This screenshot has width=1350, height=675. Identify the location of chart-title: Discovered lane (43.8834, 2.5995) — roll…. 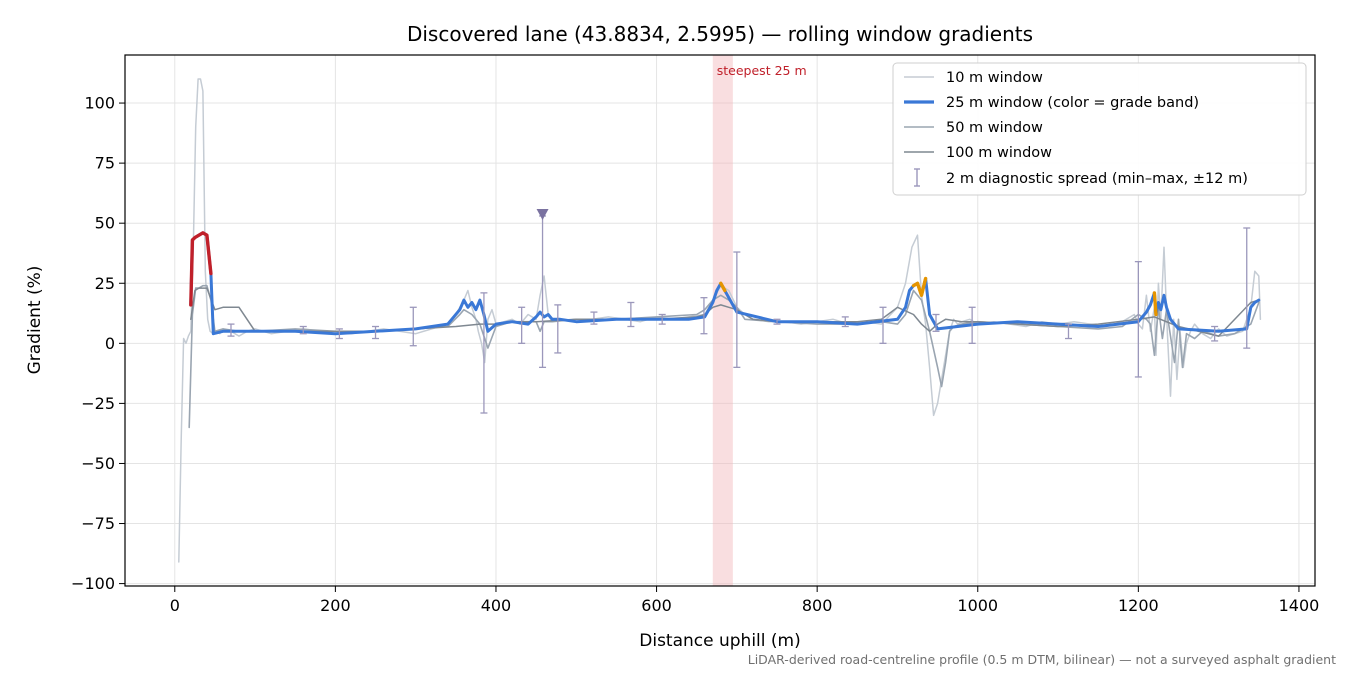
(720, 34).